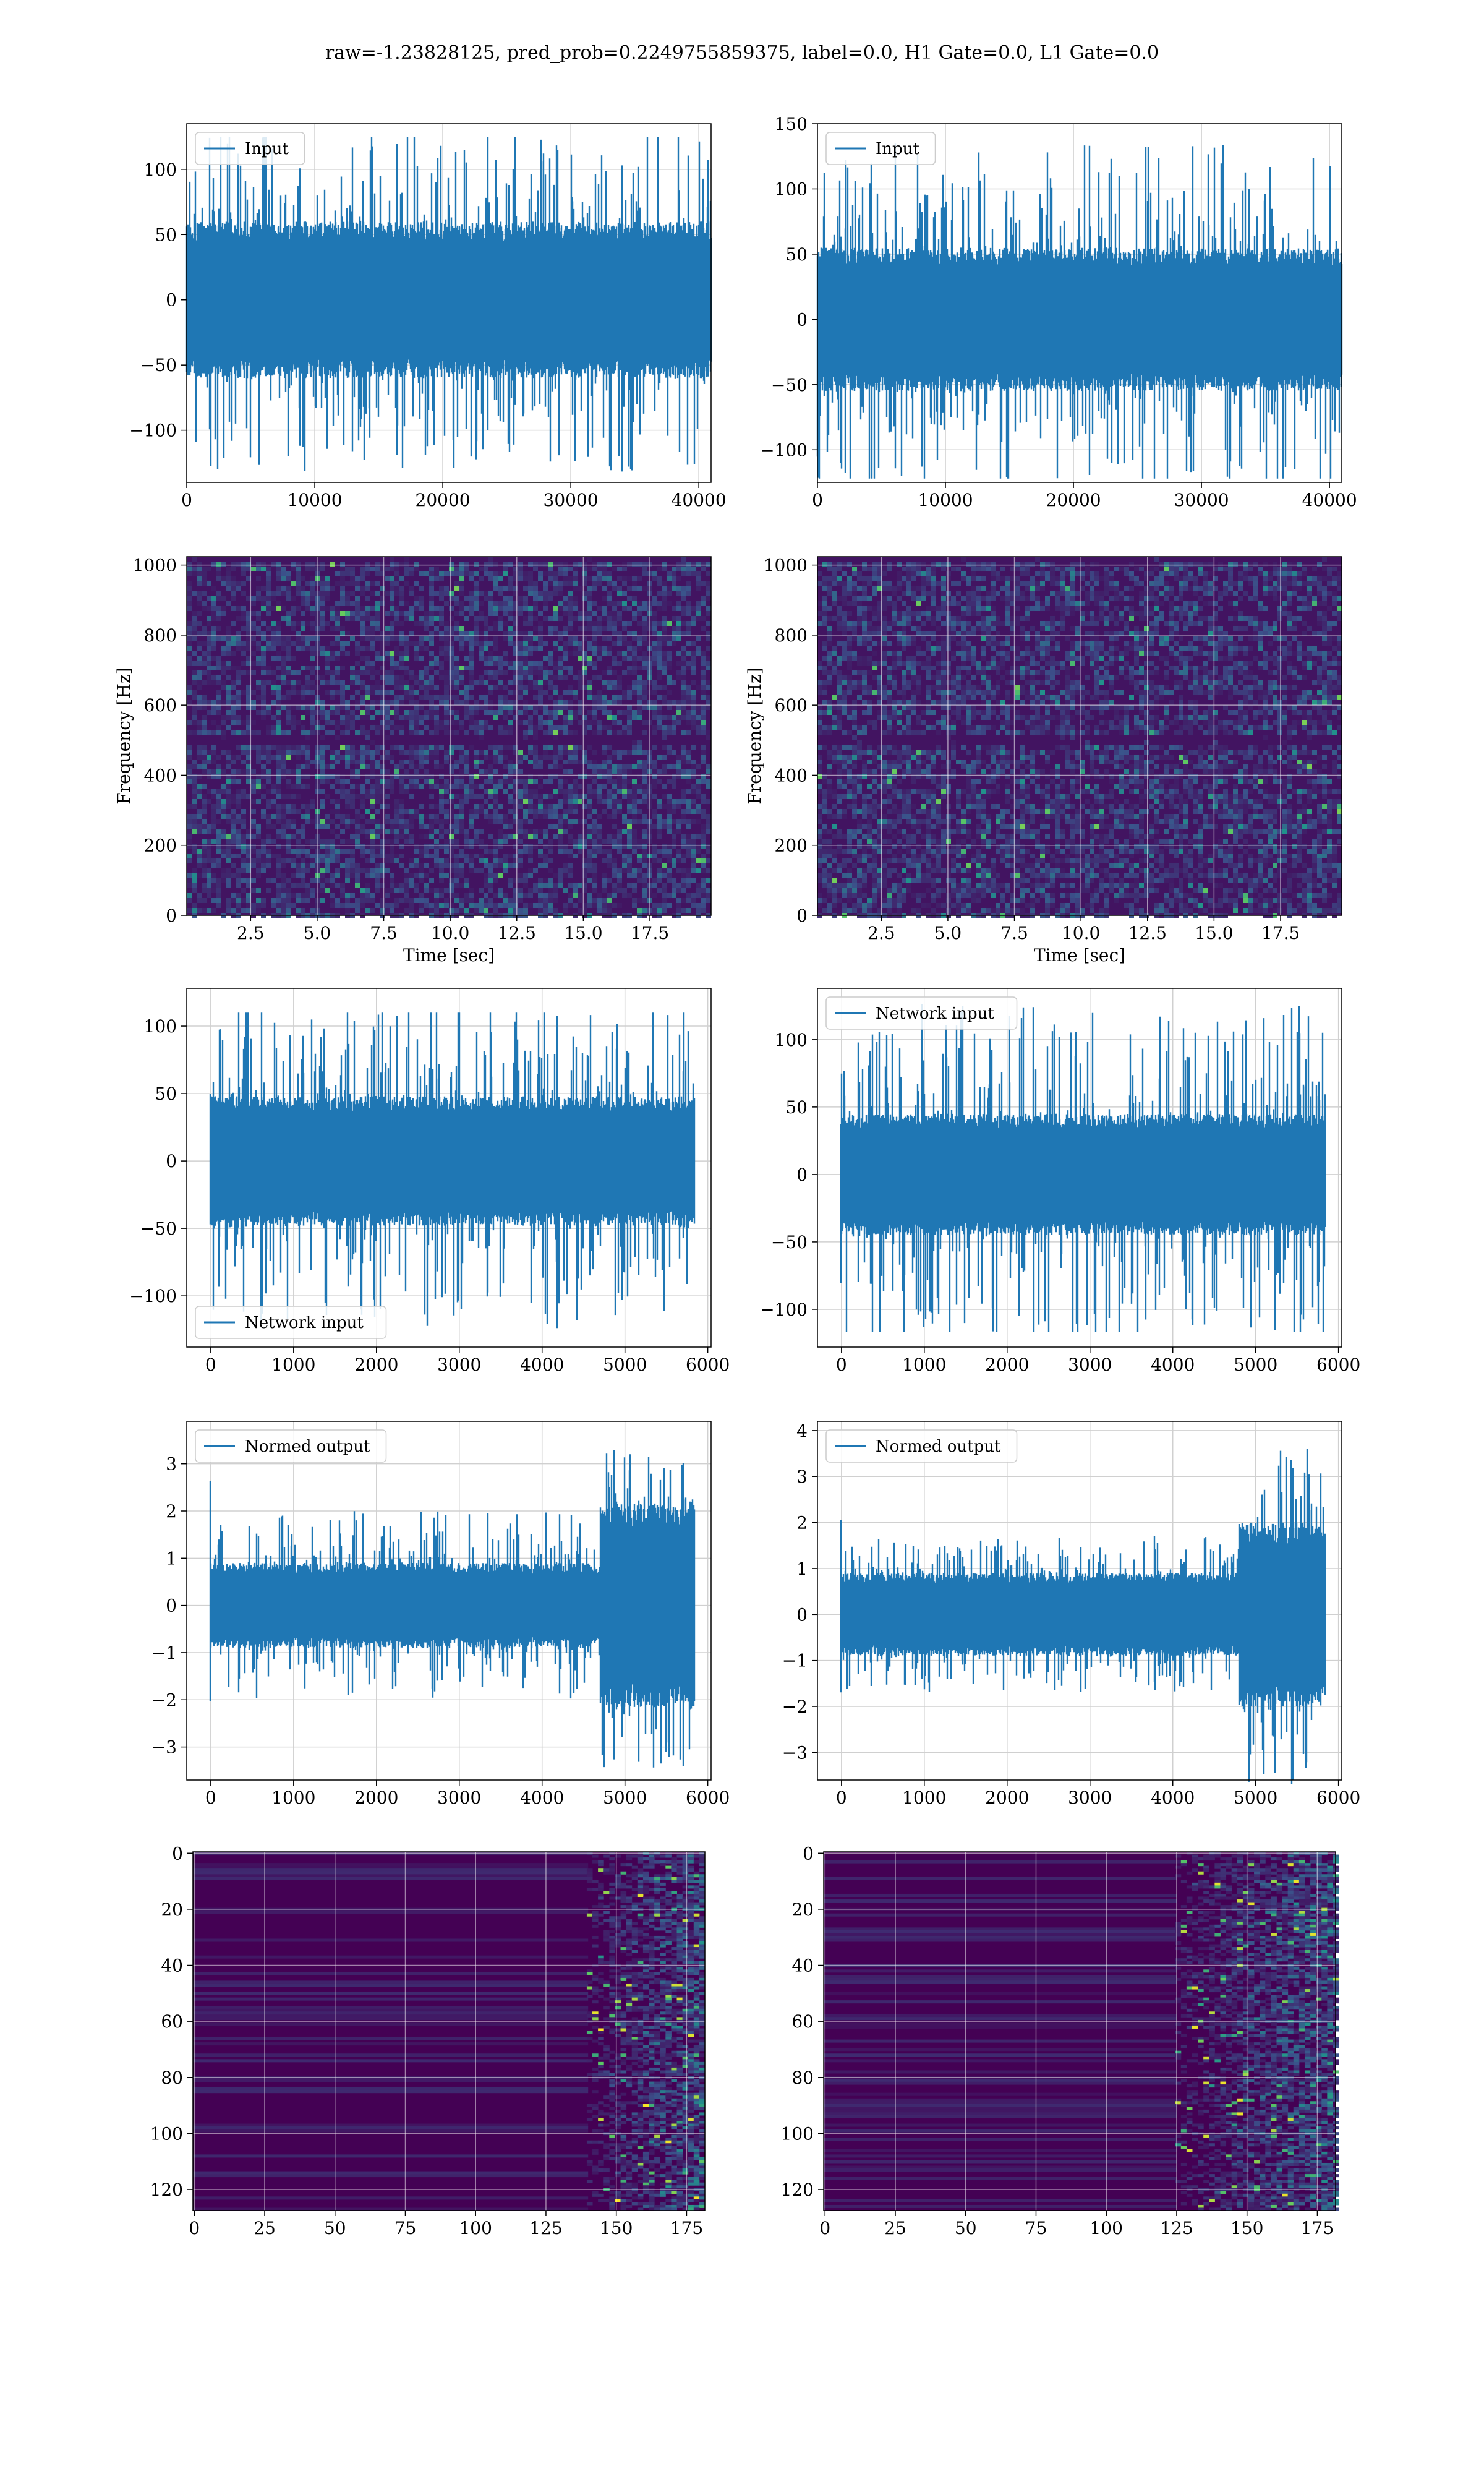 This screenshot has width=1484, height=2474. What do you see at coordinates (166, 2133) in the screenshot?
I see `y-tick-label: 100` at bounding box center [166, 2133].